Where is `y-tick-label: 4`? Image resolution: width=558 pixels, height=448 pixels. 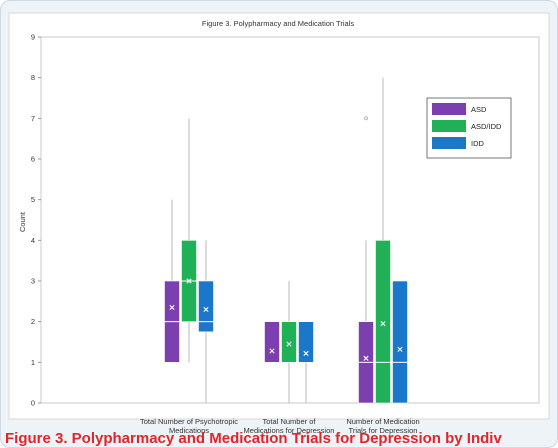
y-tick-label: 4 is located at coordinates (33, 240).